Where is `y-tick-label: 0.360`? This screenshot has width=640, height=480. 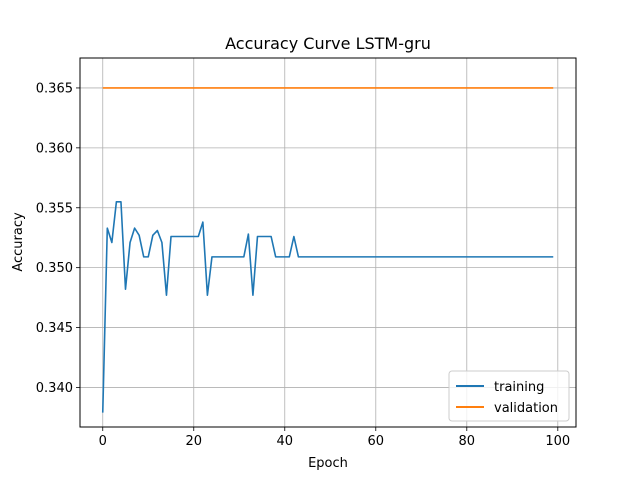
y-tick-label: 0.360 is located at coordinates (54, 148).